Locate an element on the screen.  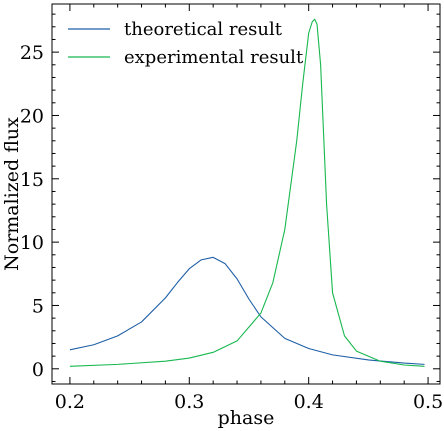
x-tick-label: 0.5 is located at coordinates (428, 402).